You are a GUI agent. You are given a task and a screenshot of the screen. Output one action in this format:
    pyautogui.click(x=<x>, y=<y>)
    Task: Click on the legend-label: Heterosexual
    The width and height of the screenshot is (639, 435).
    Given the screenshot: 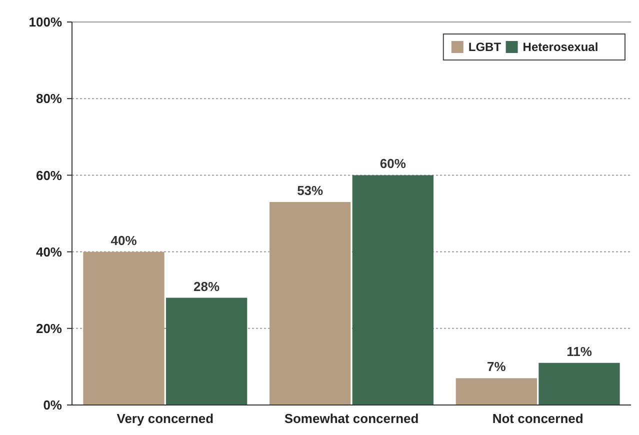 What is the action you would take?
    pyautogui.click(x=560, y=47)
    